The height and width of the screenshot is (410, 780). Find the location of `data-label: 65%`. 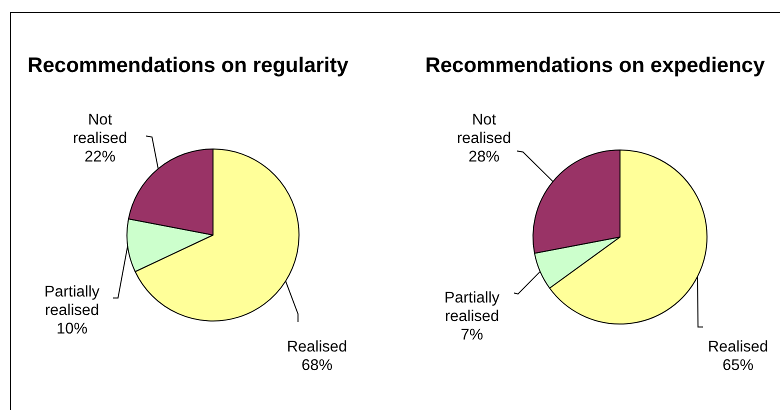

data-label: 65% is located at coordinates (738, 365).